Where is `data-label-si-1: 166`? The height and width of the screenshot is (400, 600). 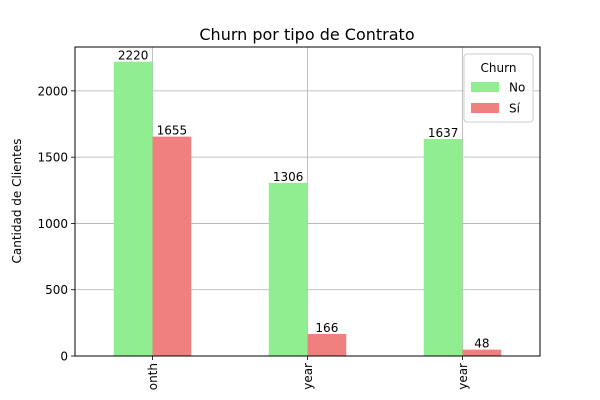
data-label-si-1: 166 is located at coordinates (326, 328).